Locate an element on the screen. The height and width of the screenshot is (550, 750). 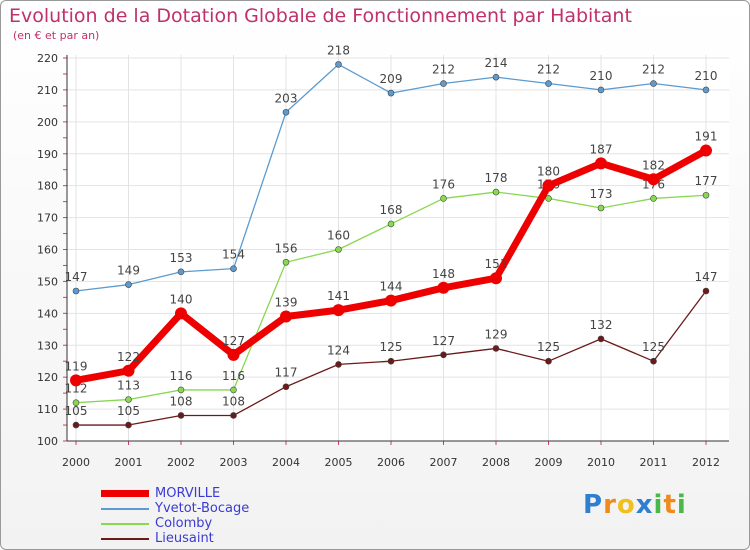
x-tick-label: 2008 is located at coordinates (496, 462).